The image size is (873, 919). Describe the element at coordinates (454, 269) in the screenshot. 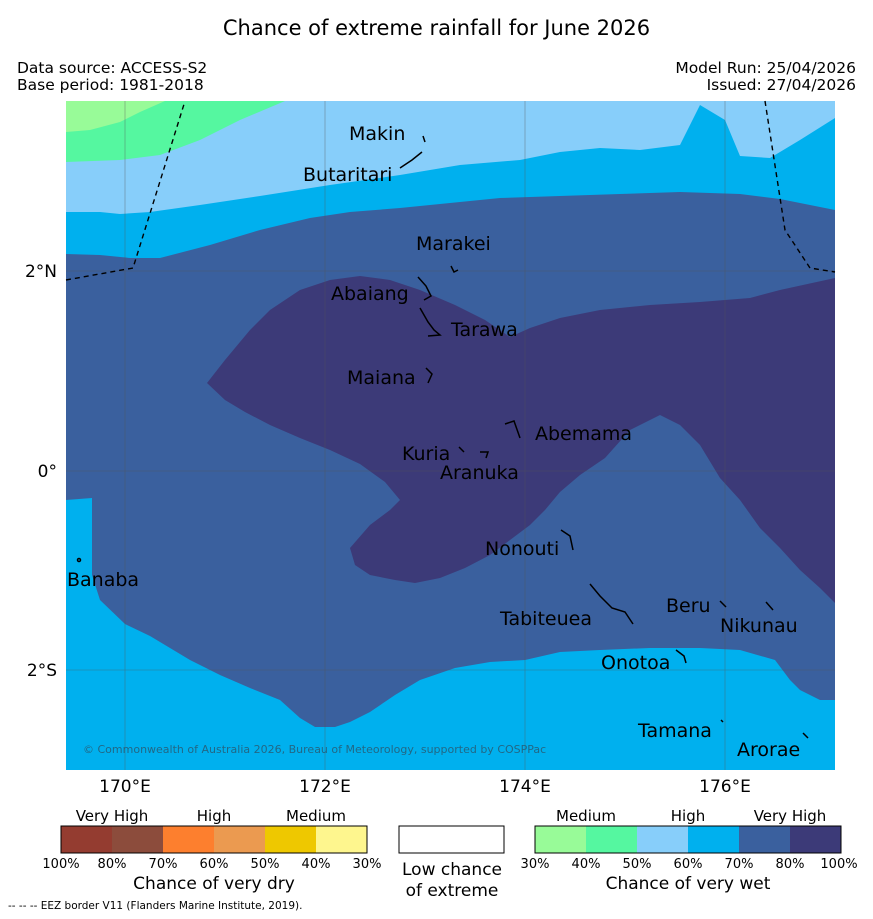

I see `island-marakei-shape` at that location.